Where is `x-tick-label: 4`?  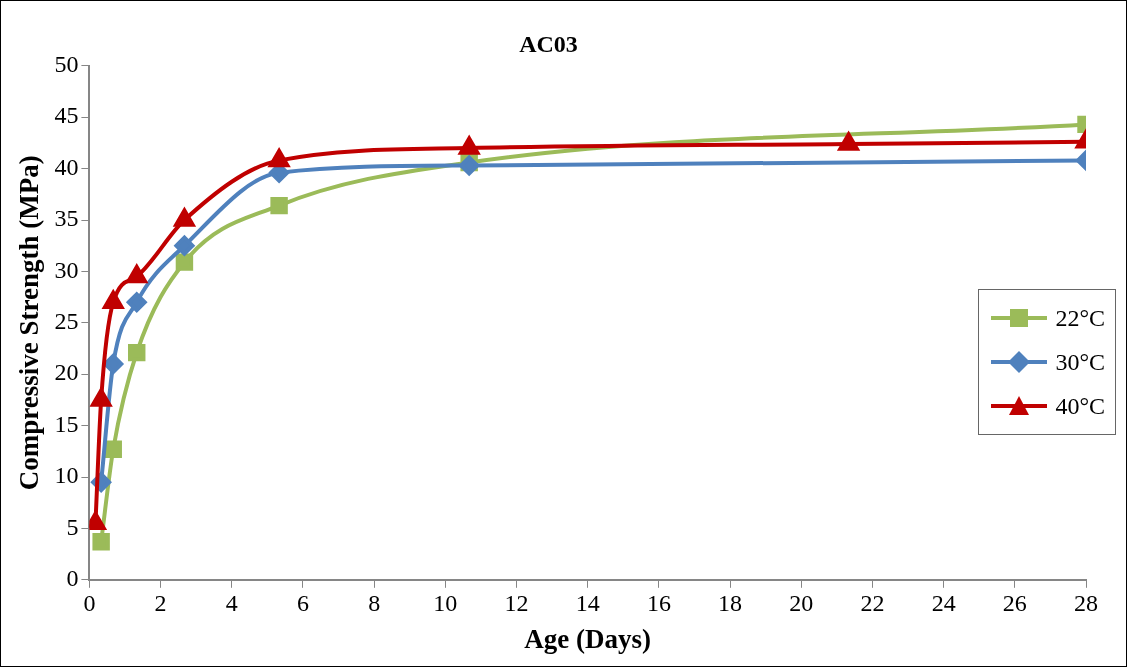
x-tick-label: 4 is located at coordinates (231, 603).